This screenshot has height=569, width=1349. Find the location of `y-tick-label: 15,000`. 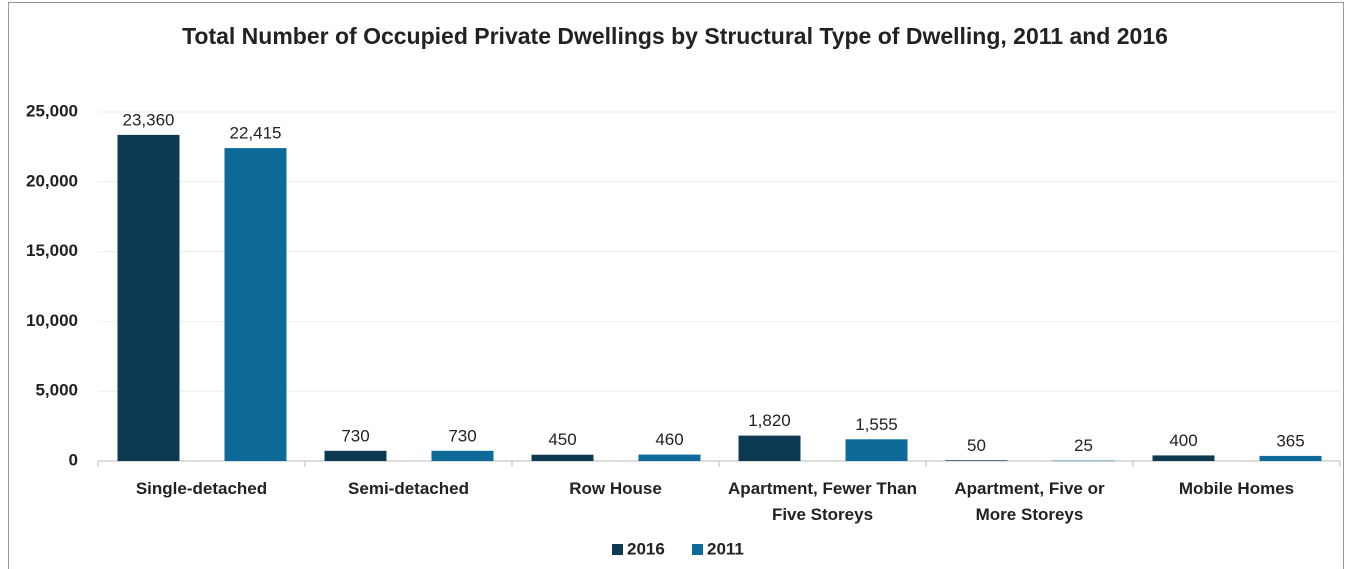

y-tick-label: 15,000 is located at coordinates (52, 250).